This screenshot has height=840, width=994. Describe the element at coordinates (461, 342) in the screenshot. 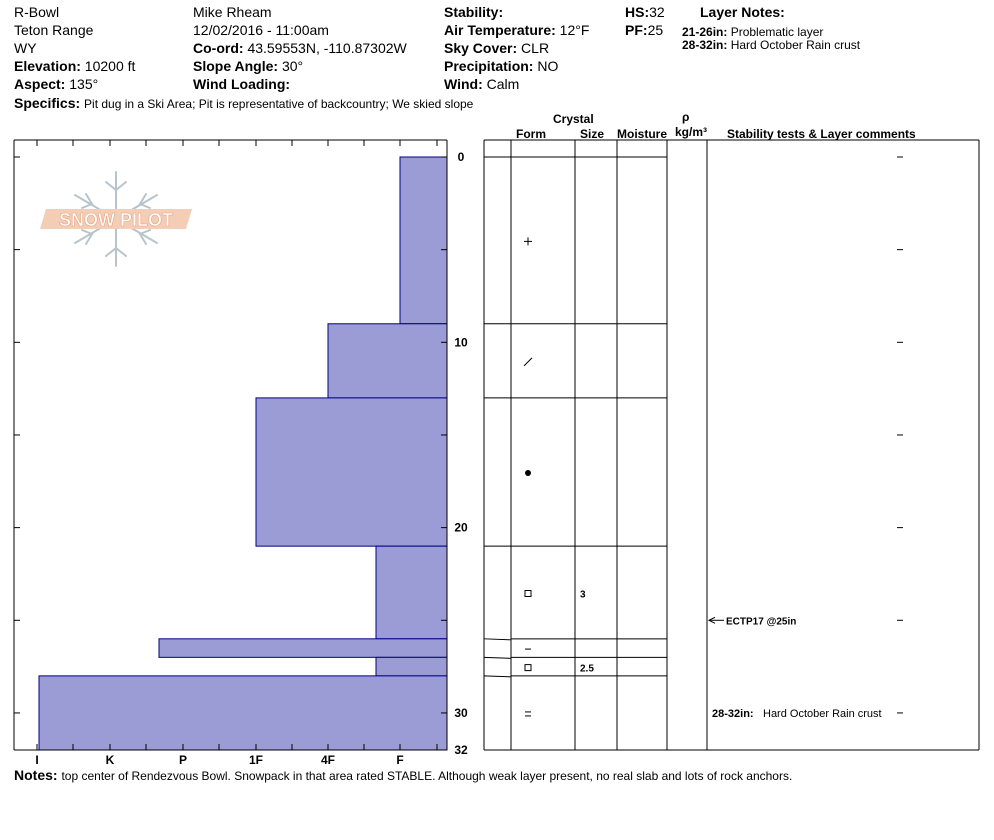

I see `depth-tick-label: 10` at that location.